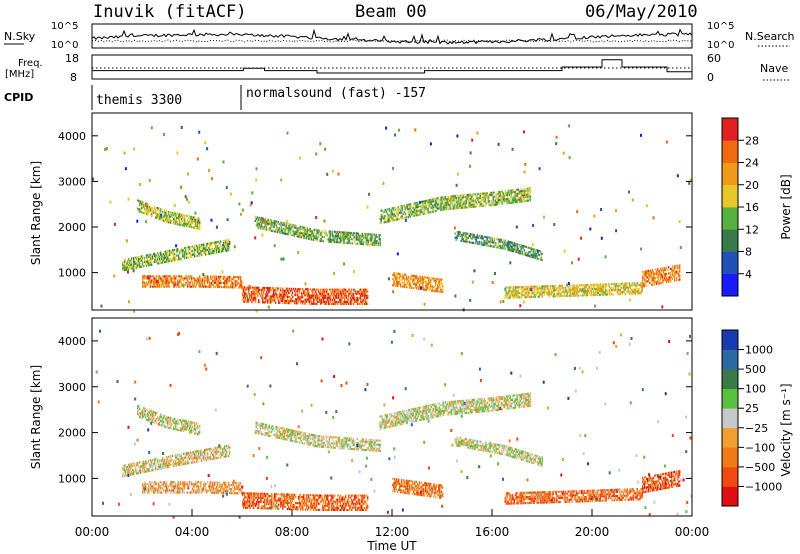 The width and height of the screenshot is (800, 554). I want to click on colorbar-swatch, so click(730, 196).